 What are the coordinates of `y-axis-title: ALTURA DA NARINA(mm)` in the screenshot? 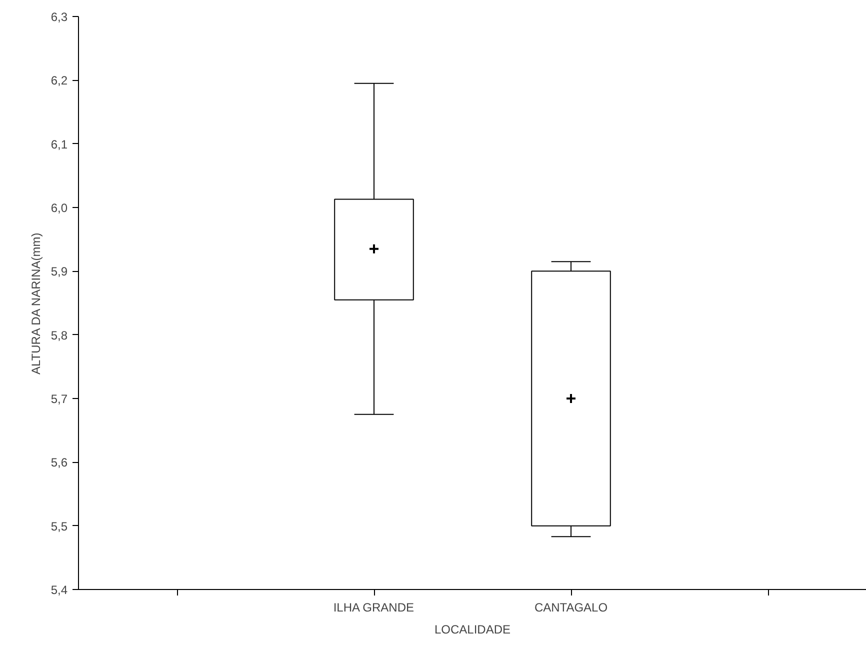 It's located at (35, 303).